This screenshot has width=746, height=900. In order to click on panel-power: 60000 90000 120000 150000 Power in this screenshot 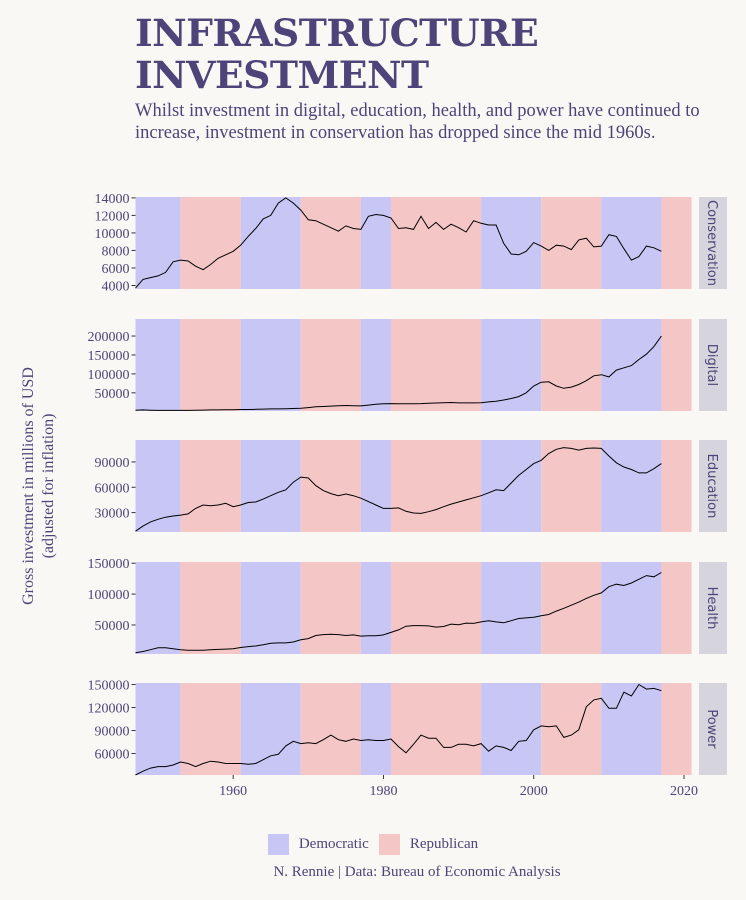, I will do `click(407, 727)`.